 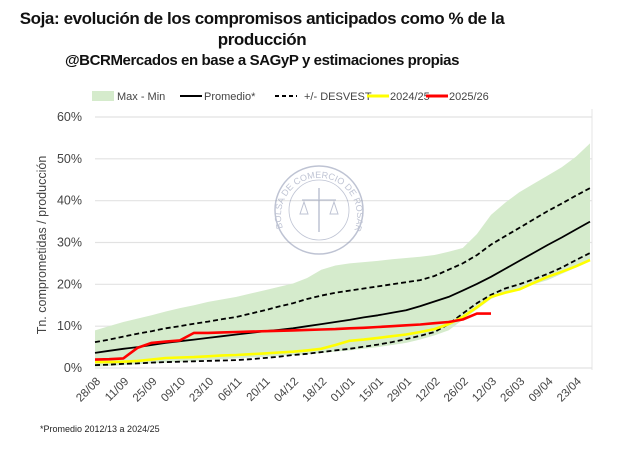 I want to click on x-tick-label: 18/12, so click(x=315, y=390).